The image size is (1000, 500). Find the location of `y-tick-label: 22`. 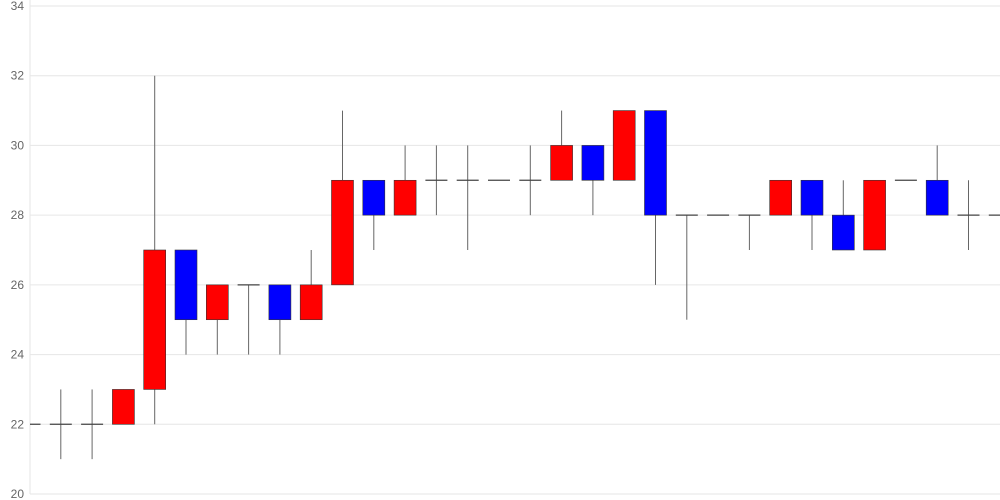

y-tick-label: 22 is located at coordinates (18, 424).